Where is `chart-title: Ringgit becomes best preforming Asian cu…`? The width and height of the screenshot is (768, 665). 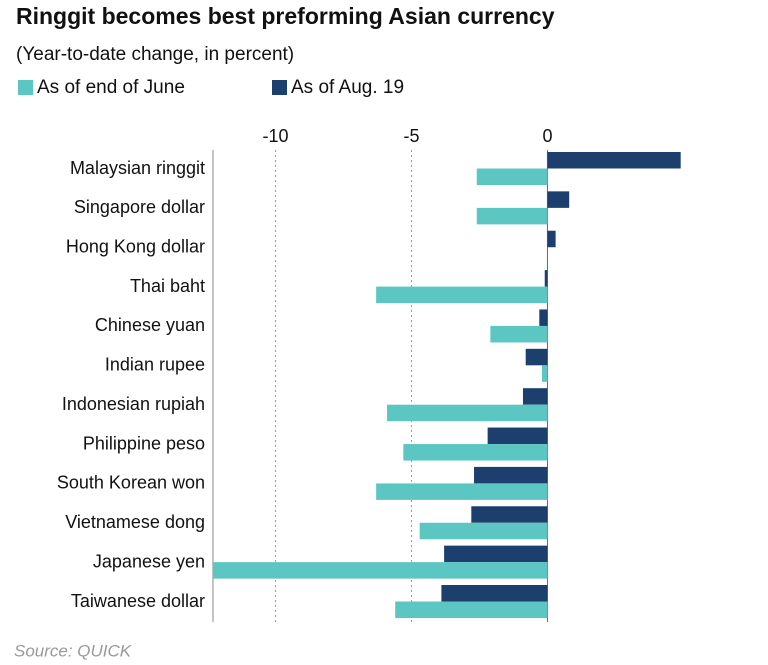 chart-title: Ringgit becomes best preforming Asian cu… is located at coordinates (285, 16).